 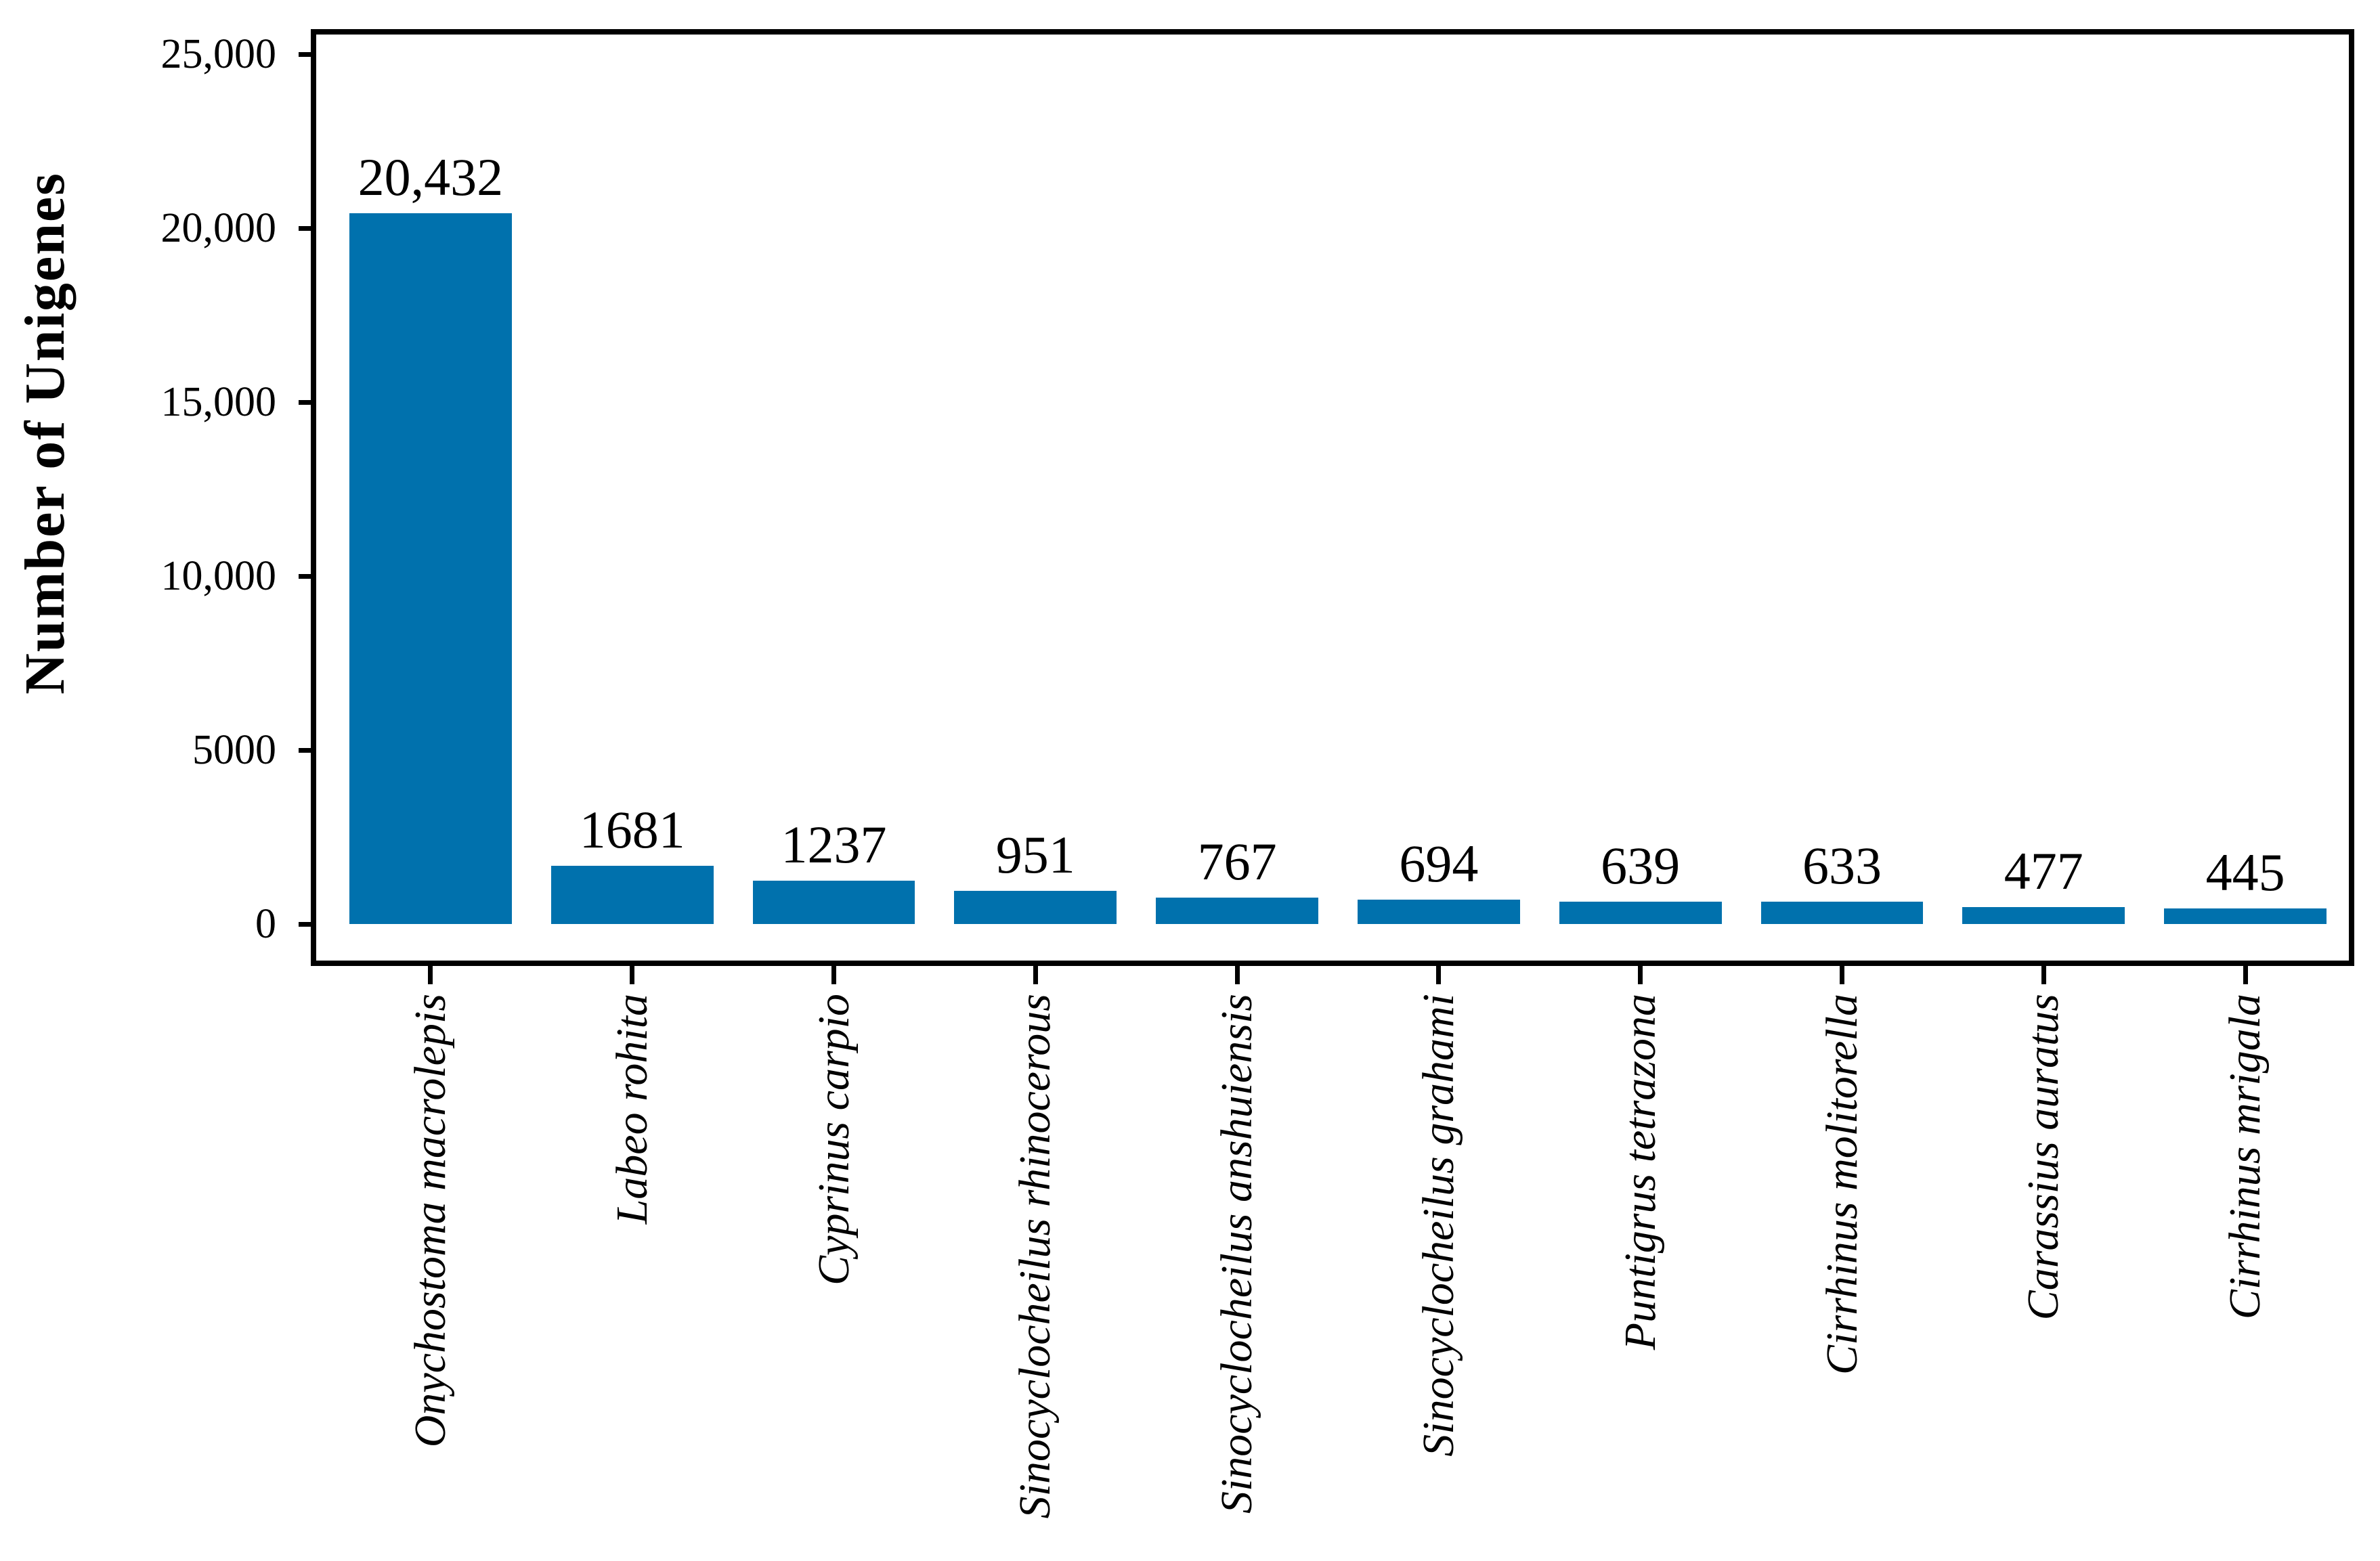 I want to click on bar-slot: 445, so click(x=2245, y=885).